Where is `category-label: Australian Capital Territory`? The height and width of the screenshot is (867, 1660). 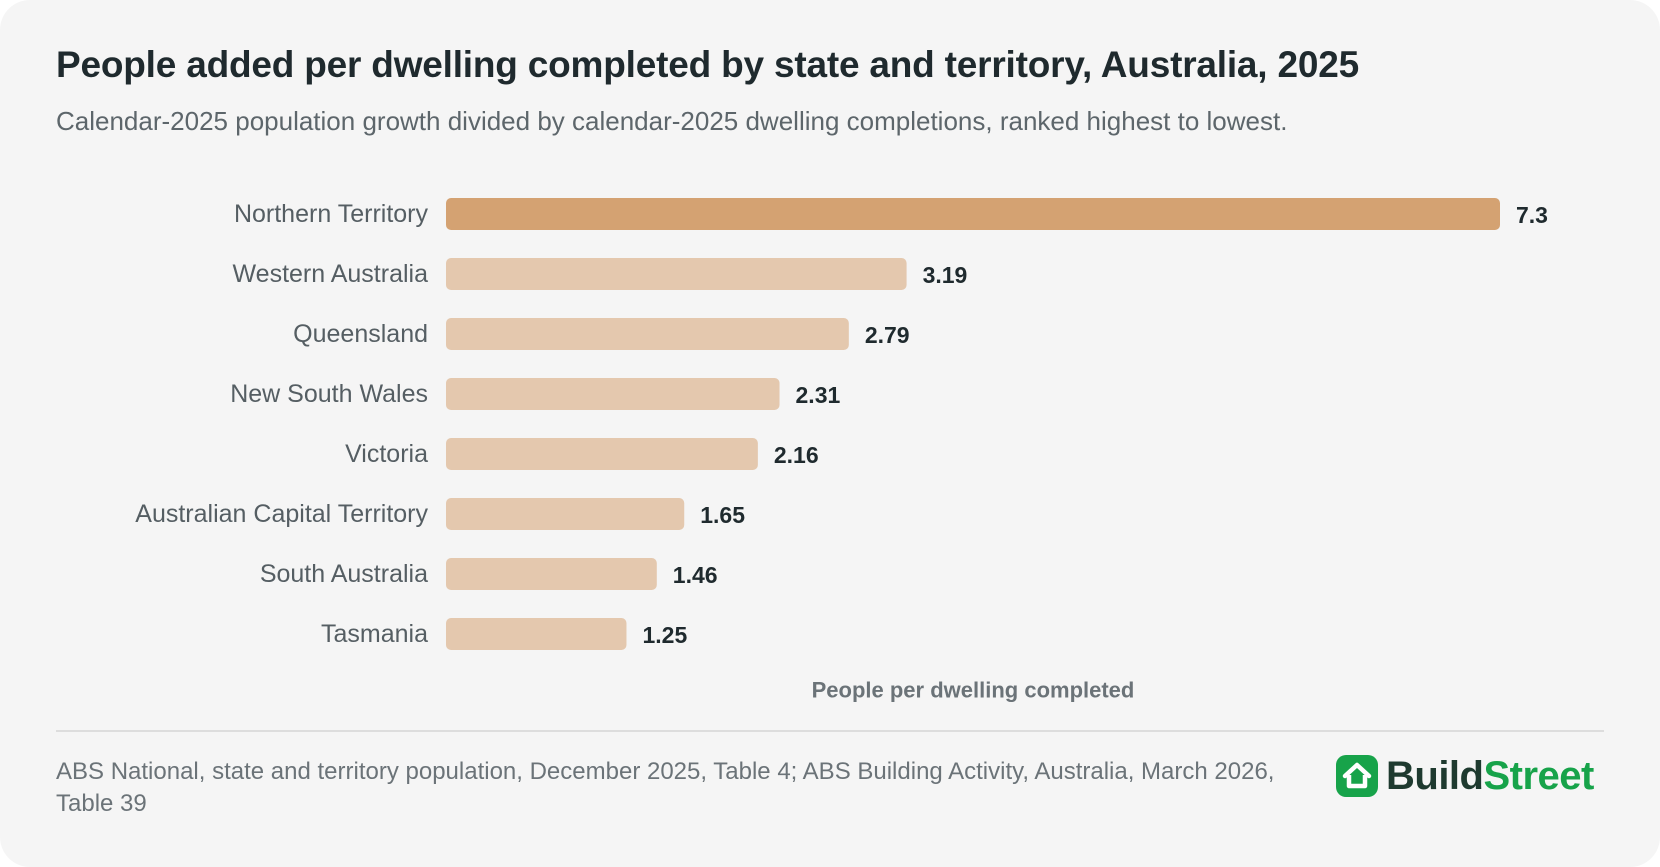
category-label: Australian Capital Territory is located at coordinates (281, 514).